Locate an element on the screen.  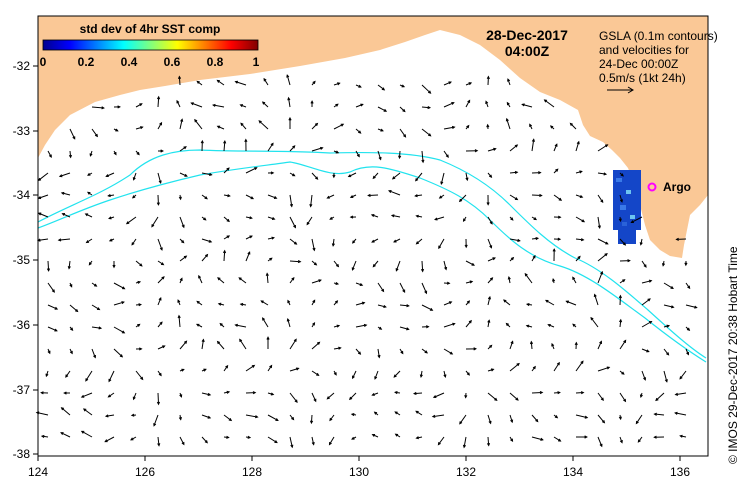
y-tick-label: -38 is located at coordinates (22, 454).